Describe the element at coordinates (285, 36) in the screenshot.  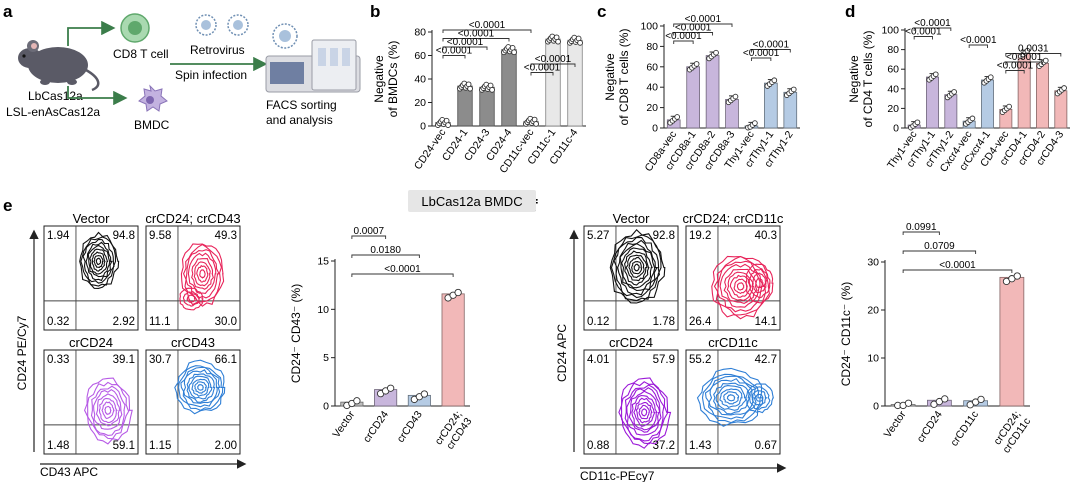
I see `virus-particle-icon` at that location.